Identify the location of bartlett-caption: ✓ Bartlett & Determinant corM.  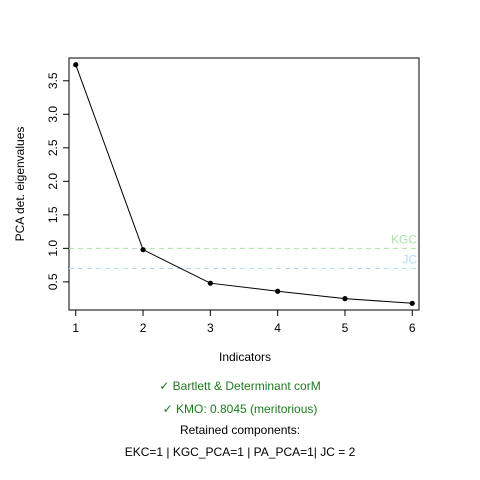
(240, 386).